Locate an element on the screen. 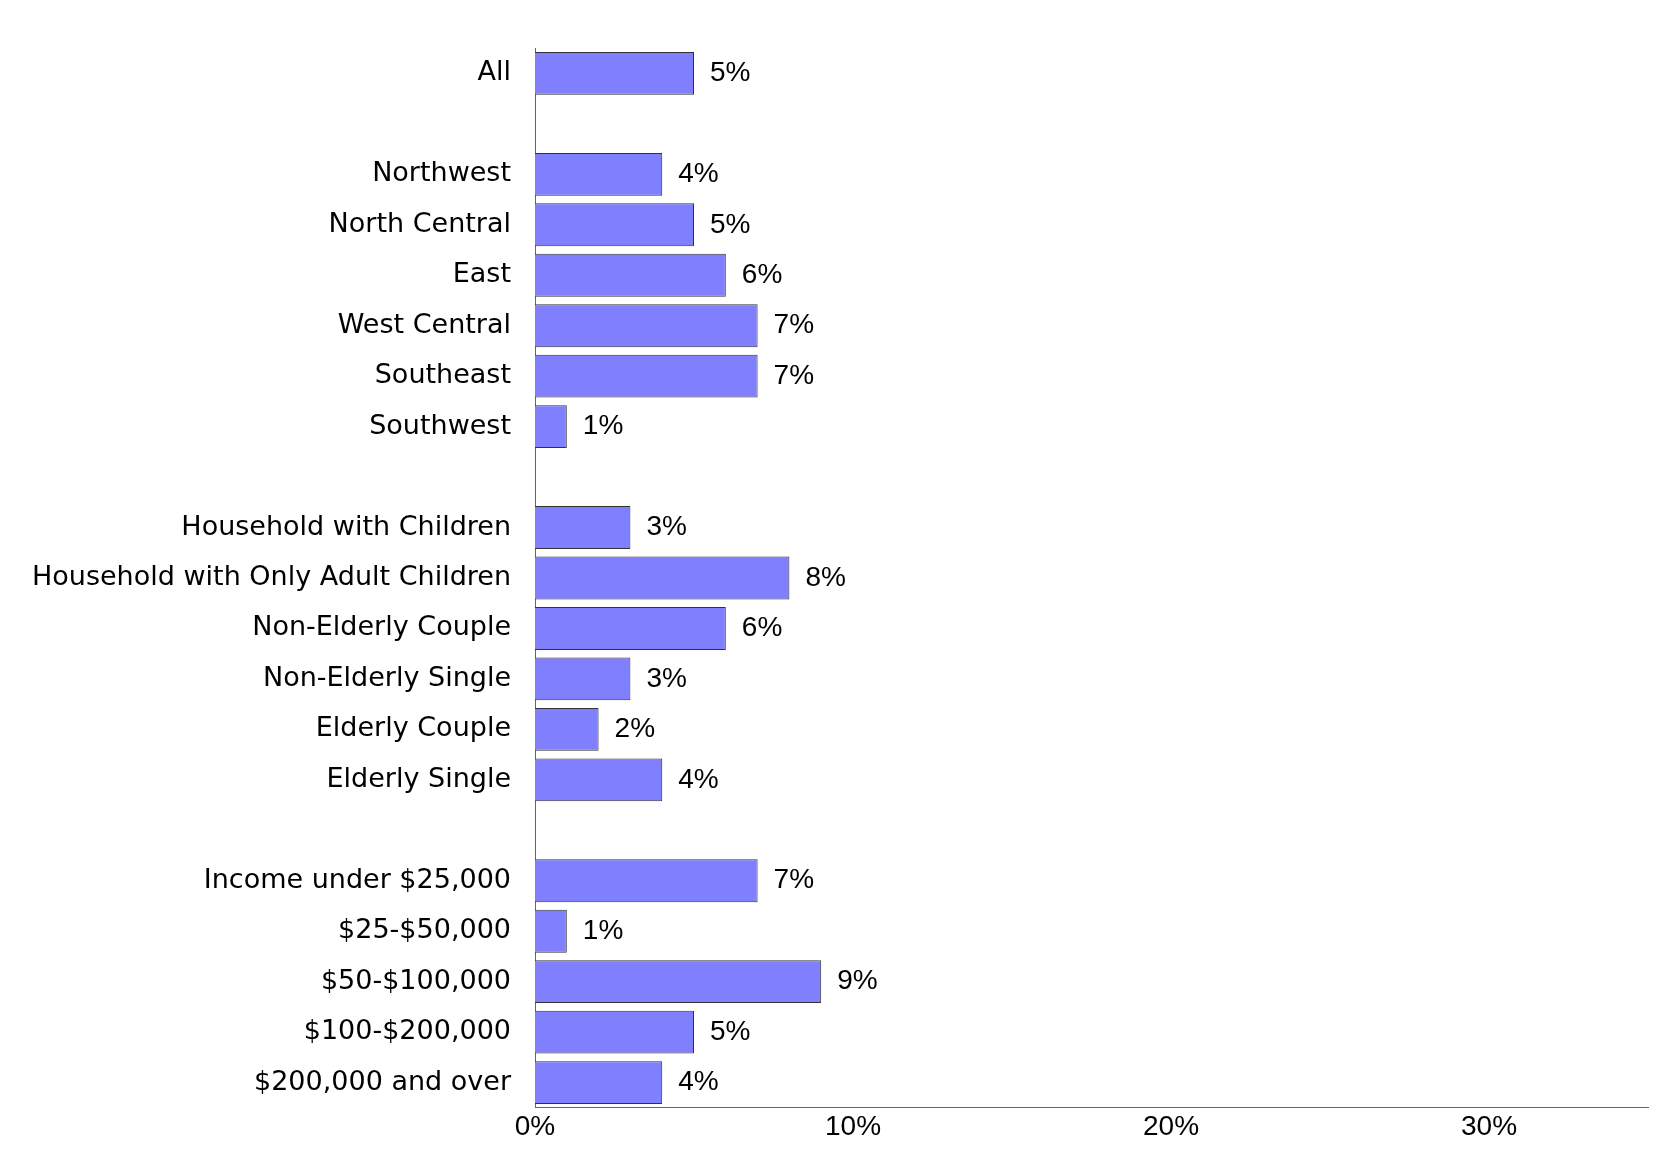  y-tick-label: Non-Elderly Couple is located at coordinates (382, 626).